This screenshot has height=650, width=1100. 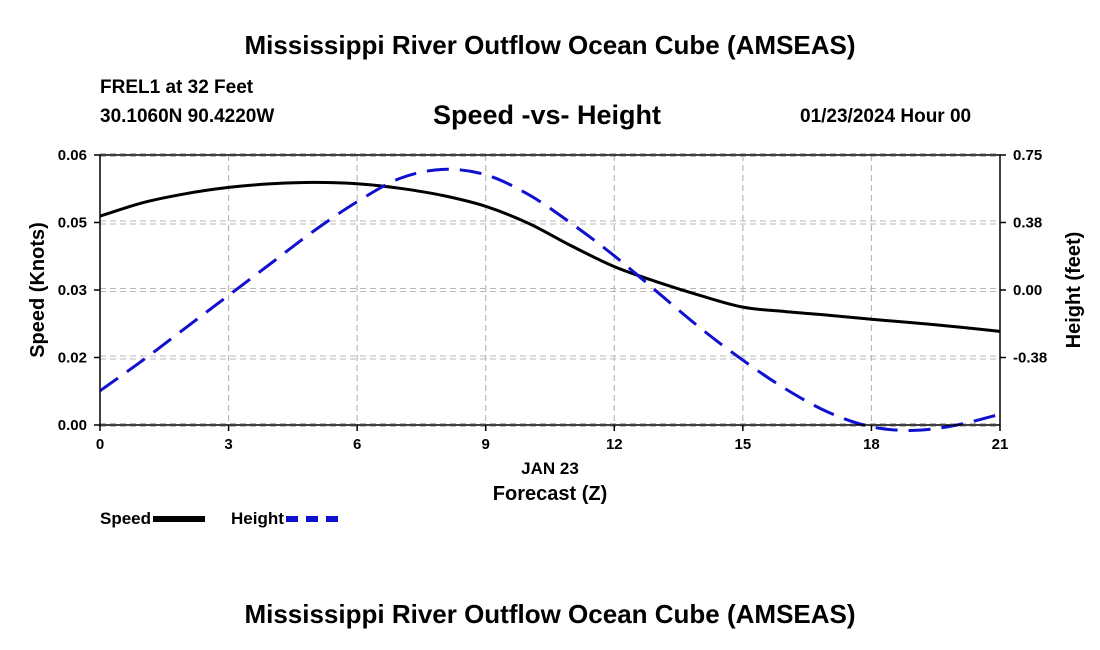 What do you see at coordinates (187, 116) in the screenshot?
I see `station-coordinates: 30.1060N 90.4220W` at bounding box center [187, 116].